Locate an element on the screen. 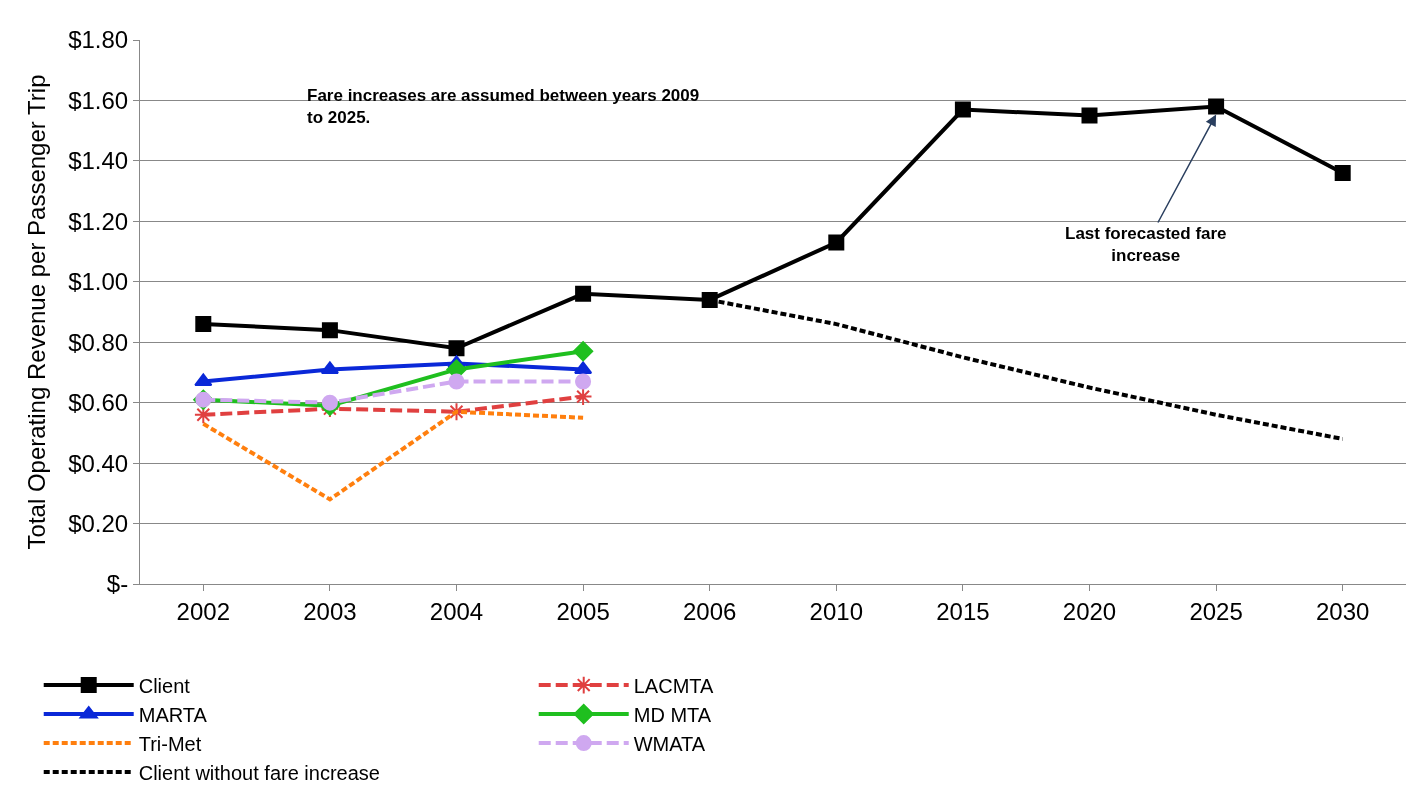 Image resolution: width=1416 pixels, height=802 pixels. legend-label: Tri-Met is located at coordinates (170, 743).